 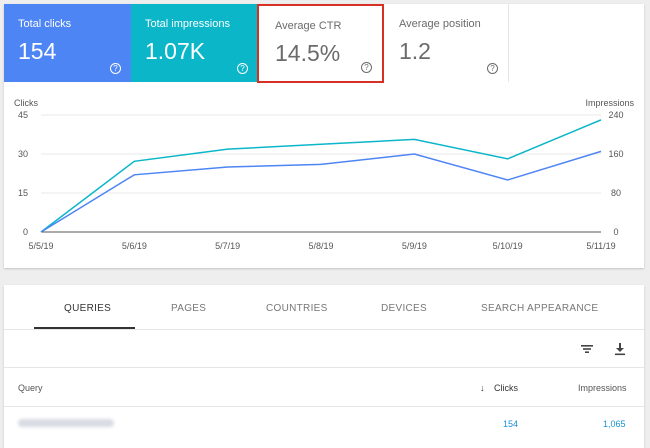 I want to click on row-impressions: 1,065, so click(x=614, y=424).